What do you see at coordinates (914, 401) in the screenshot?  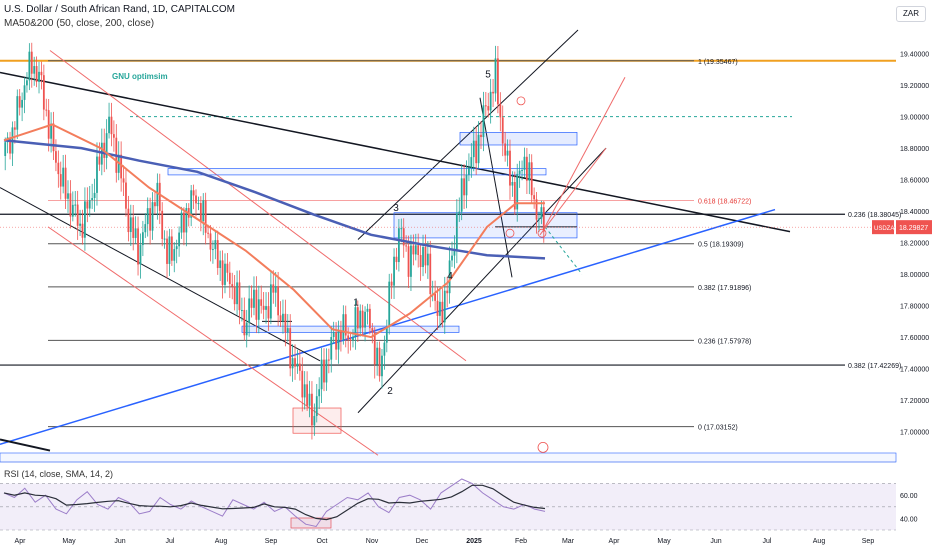 I see `y-tick-label: 17.20000` at bounding box center [914, 401].